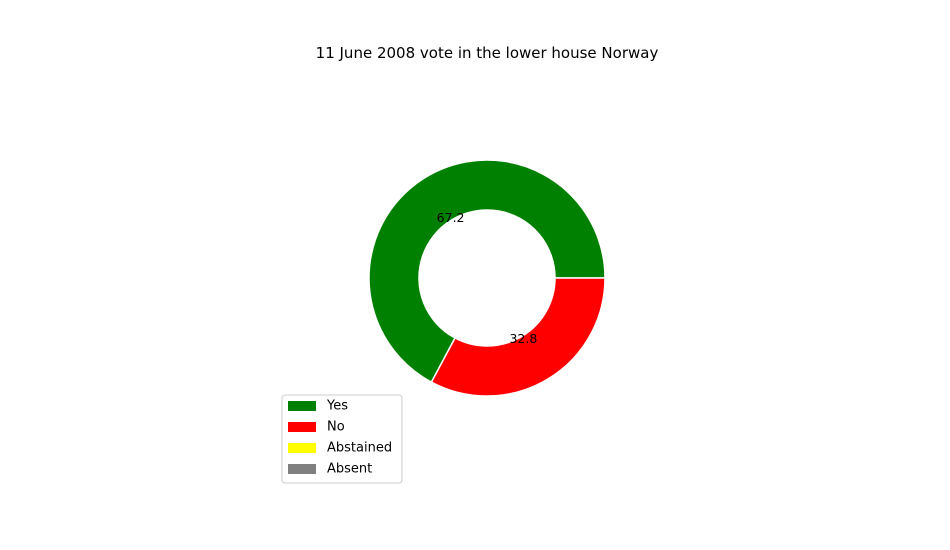 This screenshot has height=550, width=950. I want to click on legend-swatch-no, so click(302, 427).